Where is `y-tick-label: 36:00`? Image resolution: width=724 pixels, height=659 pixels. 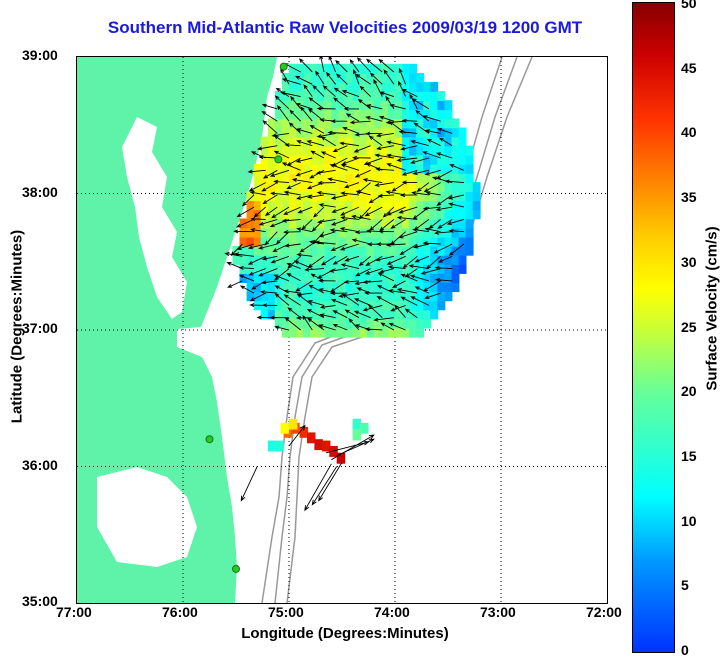 y-tick-label: 36:00 is located at coordinates (40, 464).